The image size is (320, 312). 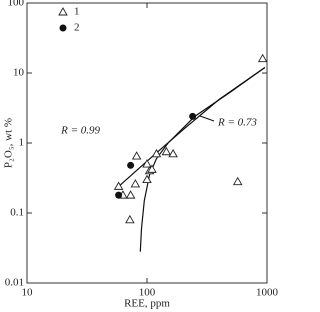 What do you see at coordinates (267, 293) in the screenshot?
I see `x-tick-label: 1000` at bounding box center [267, 293].